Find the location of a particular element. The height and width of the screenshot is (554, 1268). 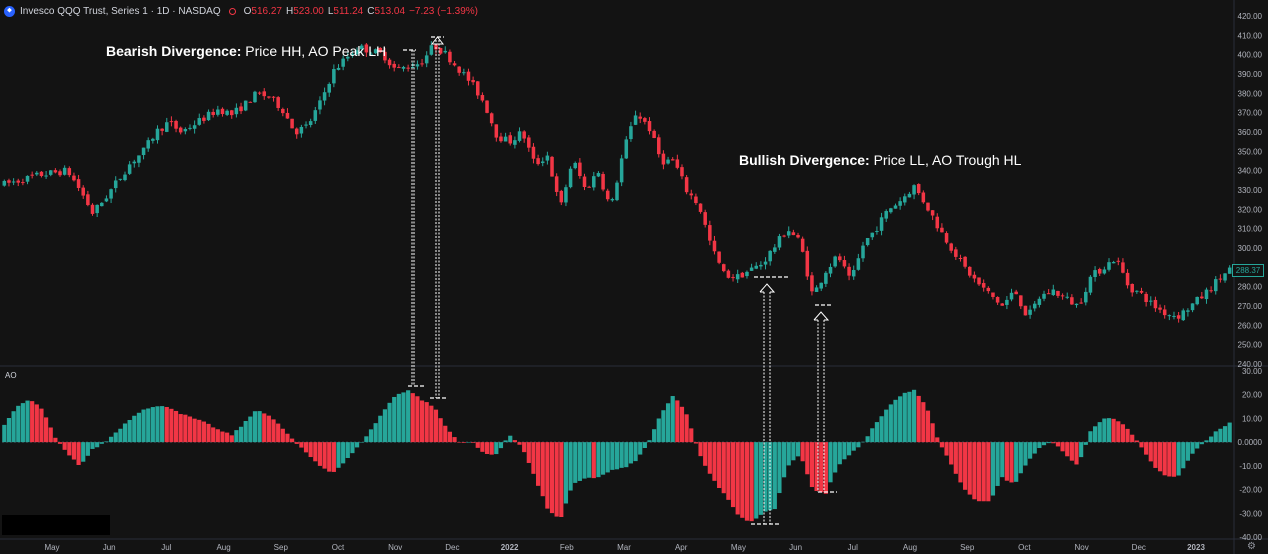

price-tick-label: 420.00 is located at coordinates (1250, 16).